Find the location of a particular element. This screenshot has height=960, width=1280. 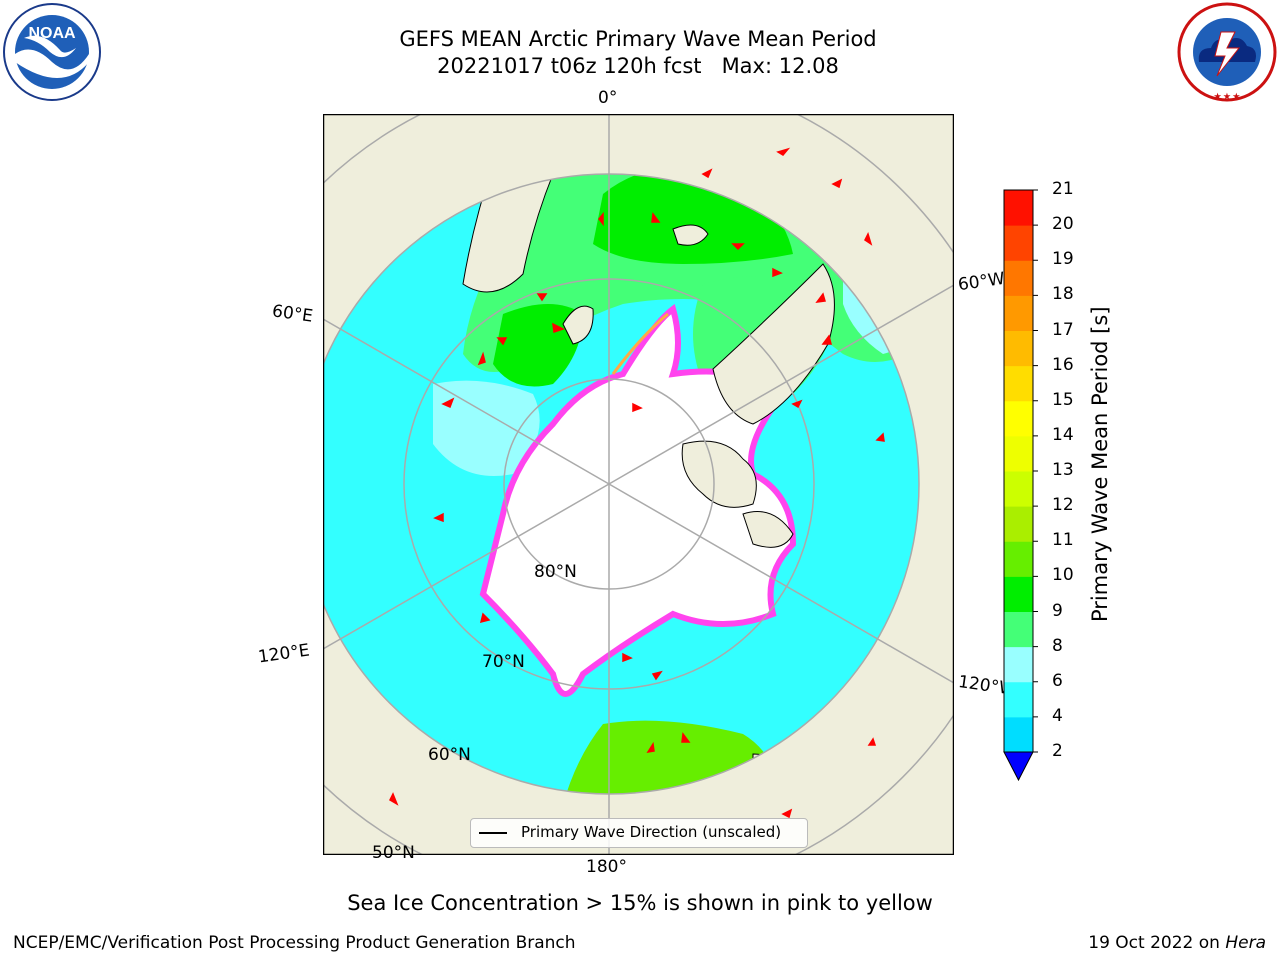

map-legend: Primary Wave Direction (unscaled) is located at coordinates (639, 833).